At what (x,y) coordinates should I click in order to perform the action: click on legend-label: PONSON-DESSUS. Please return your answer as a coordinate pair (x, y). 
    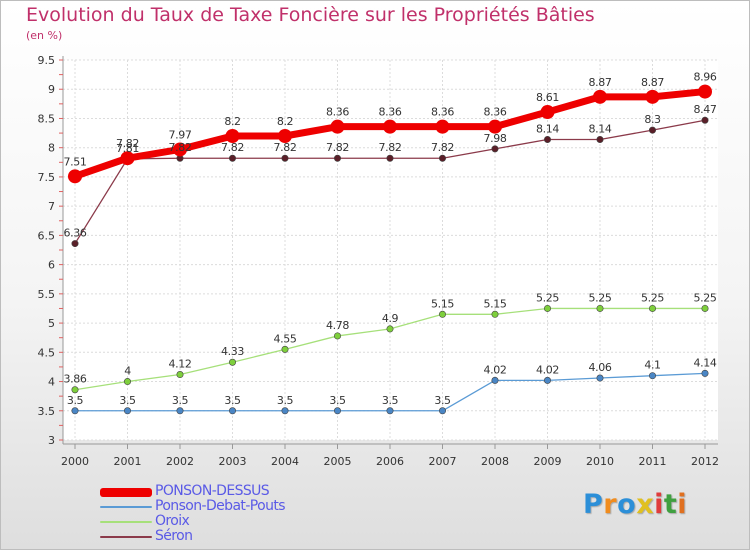
    Looking at the image, I should click on (212, 491).